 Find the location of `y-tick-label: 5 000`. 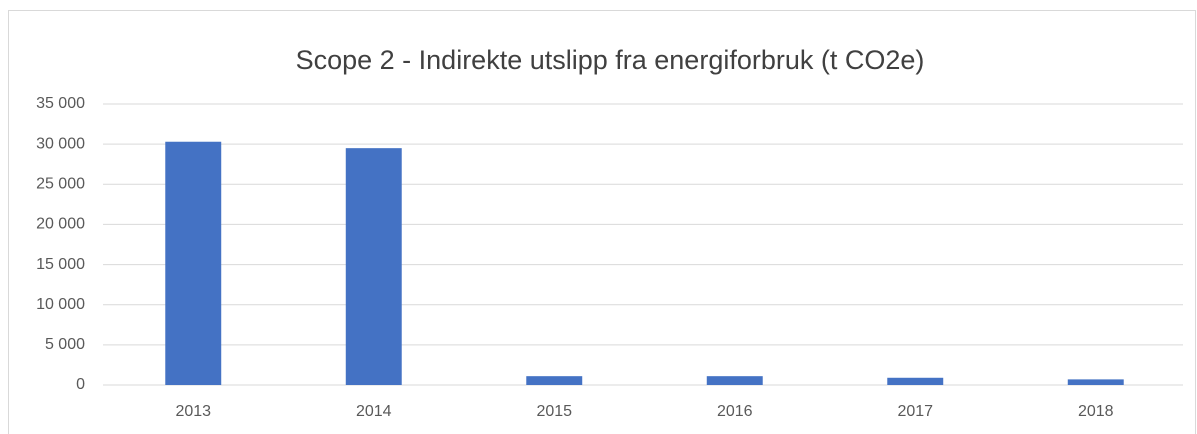

y-tick-label: 5 000 is located at coordinates (65, 344).